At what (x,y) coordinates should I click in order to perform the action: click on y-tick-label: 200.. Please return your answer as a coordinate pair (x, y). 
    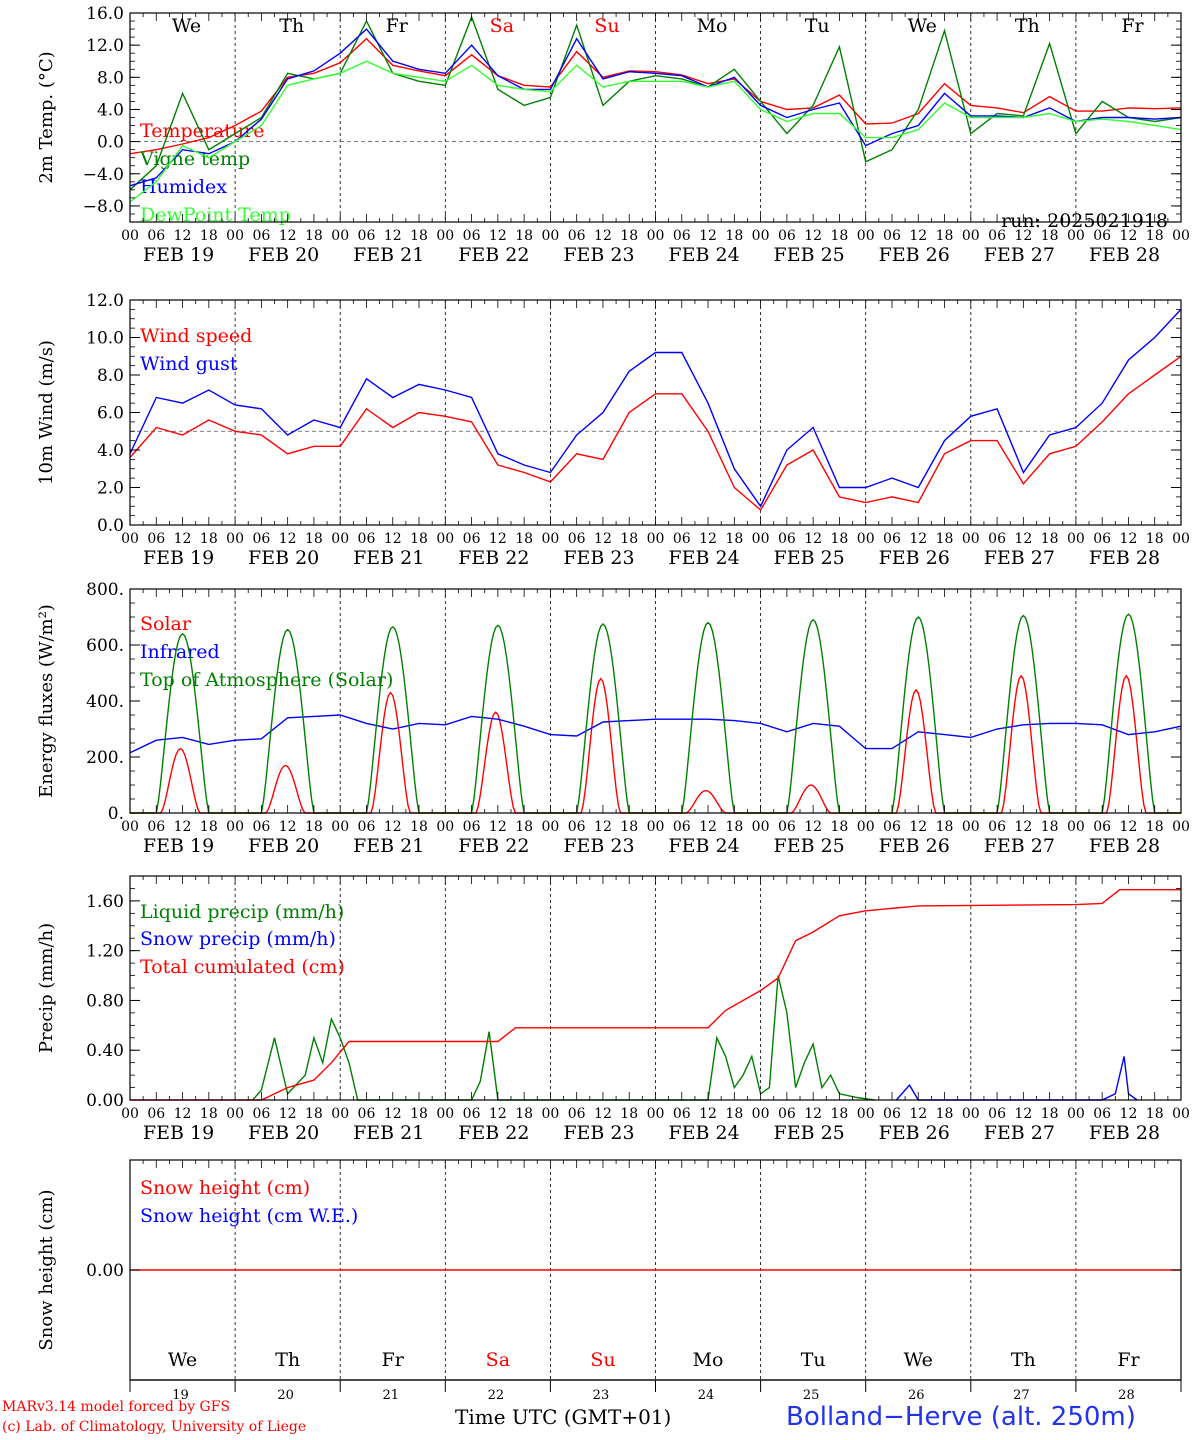
    Looking at the image, I should click on (105, 758).